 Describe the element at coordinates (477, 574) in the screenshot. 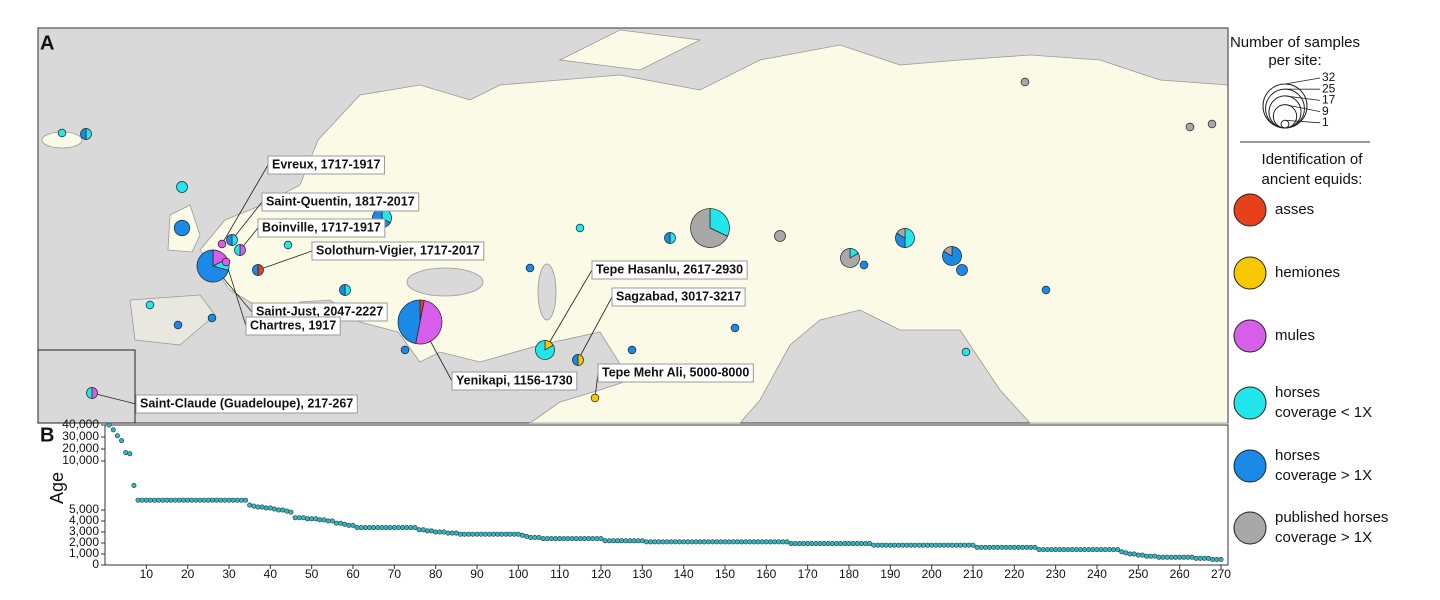

I see `x-tick-label: 90` at that location.